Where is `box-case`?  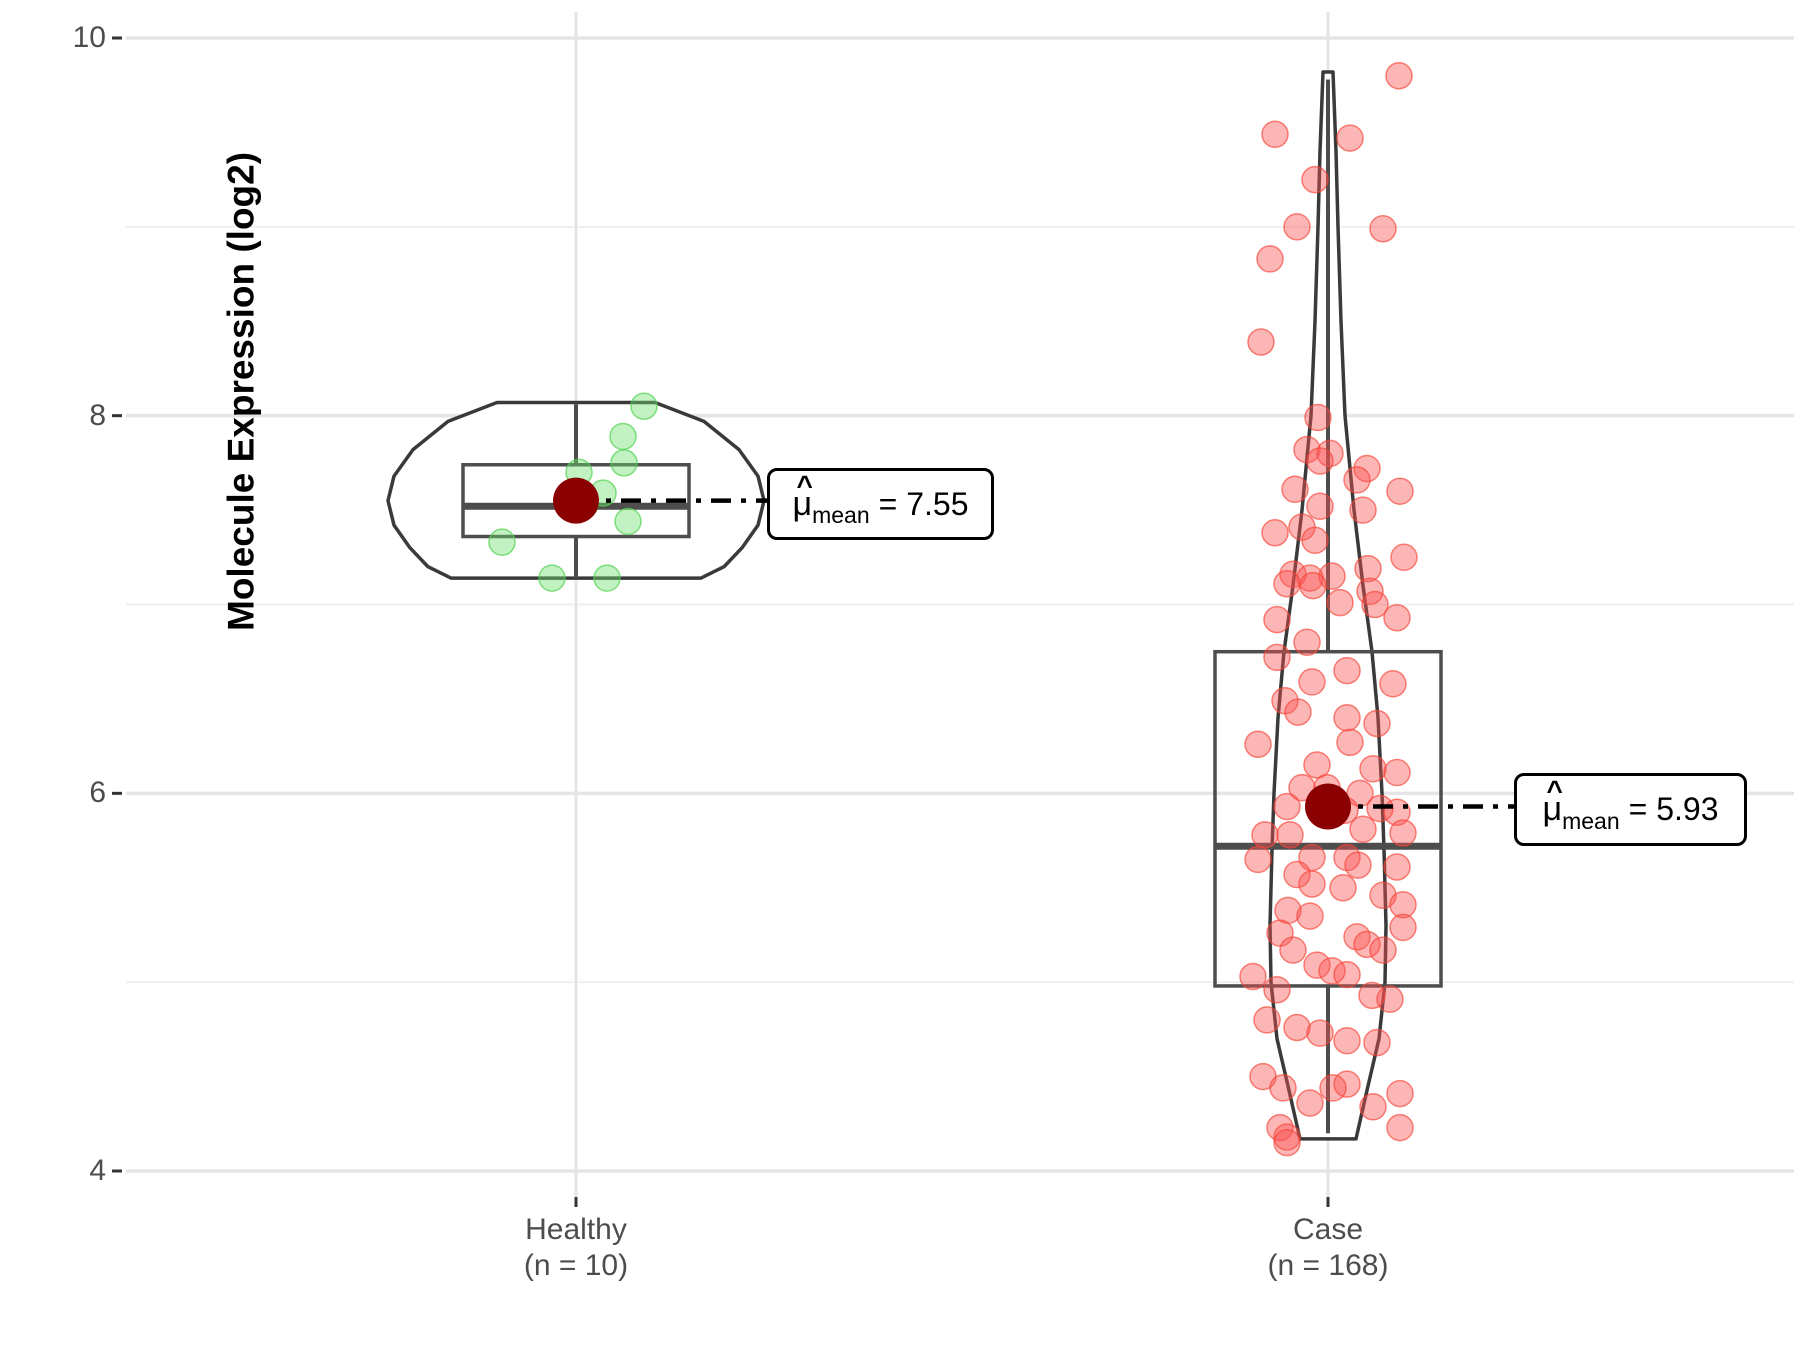
box-case is located at coordinates (1328, 818).